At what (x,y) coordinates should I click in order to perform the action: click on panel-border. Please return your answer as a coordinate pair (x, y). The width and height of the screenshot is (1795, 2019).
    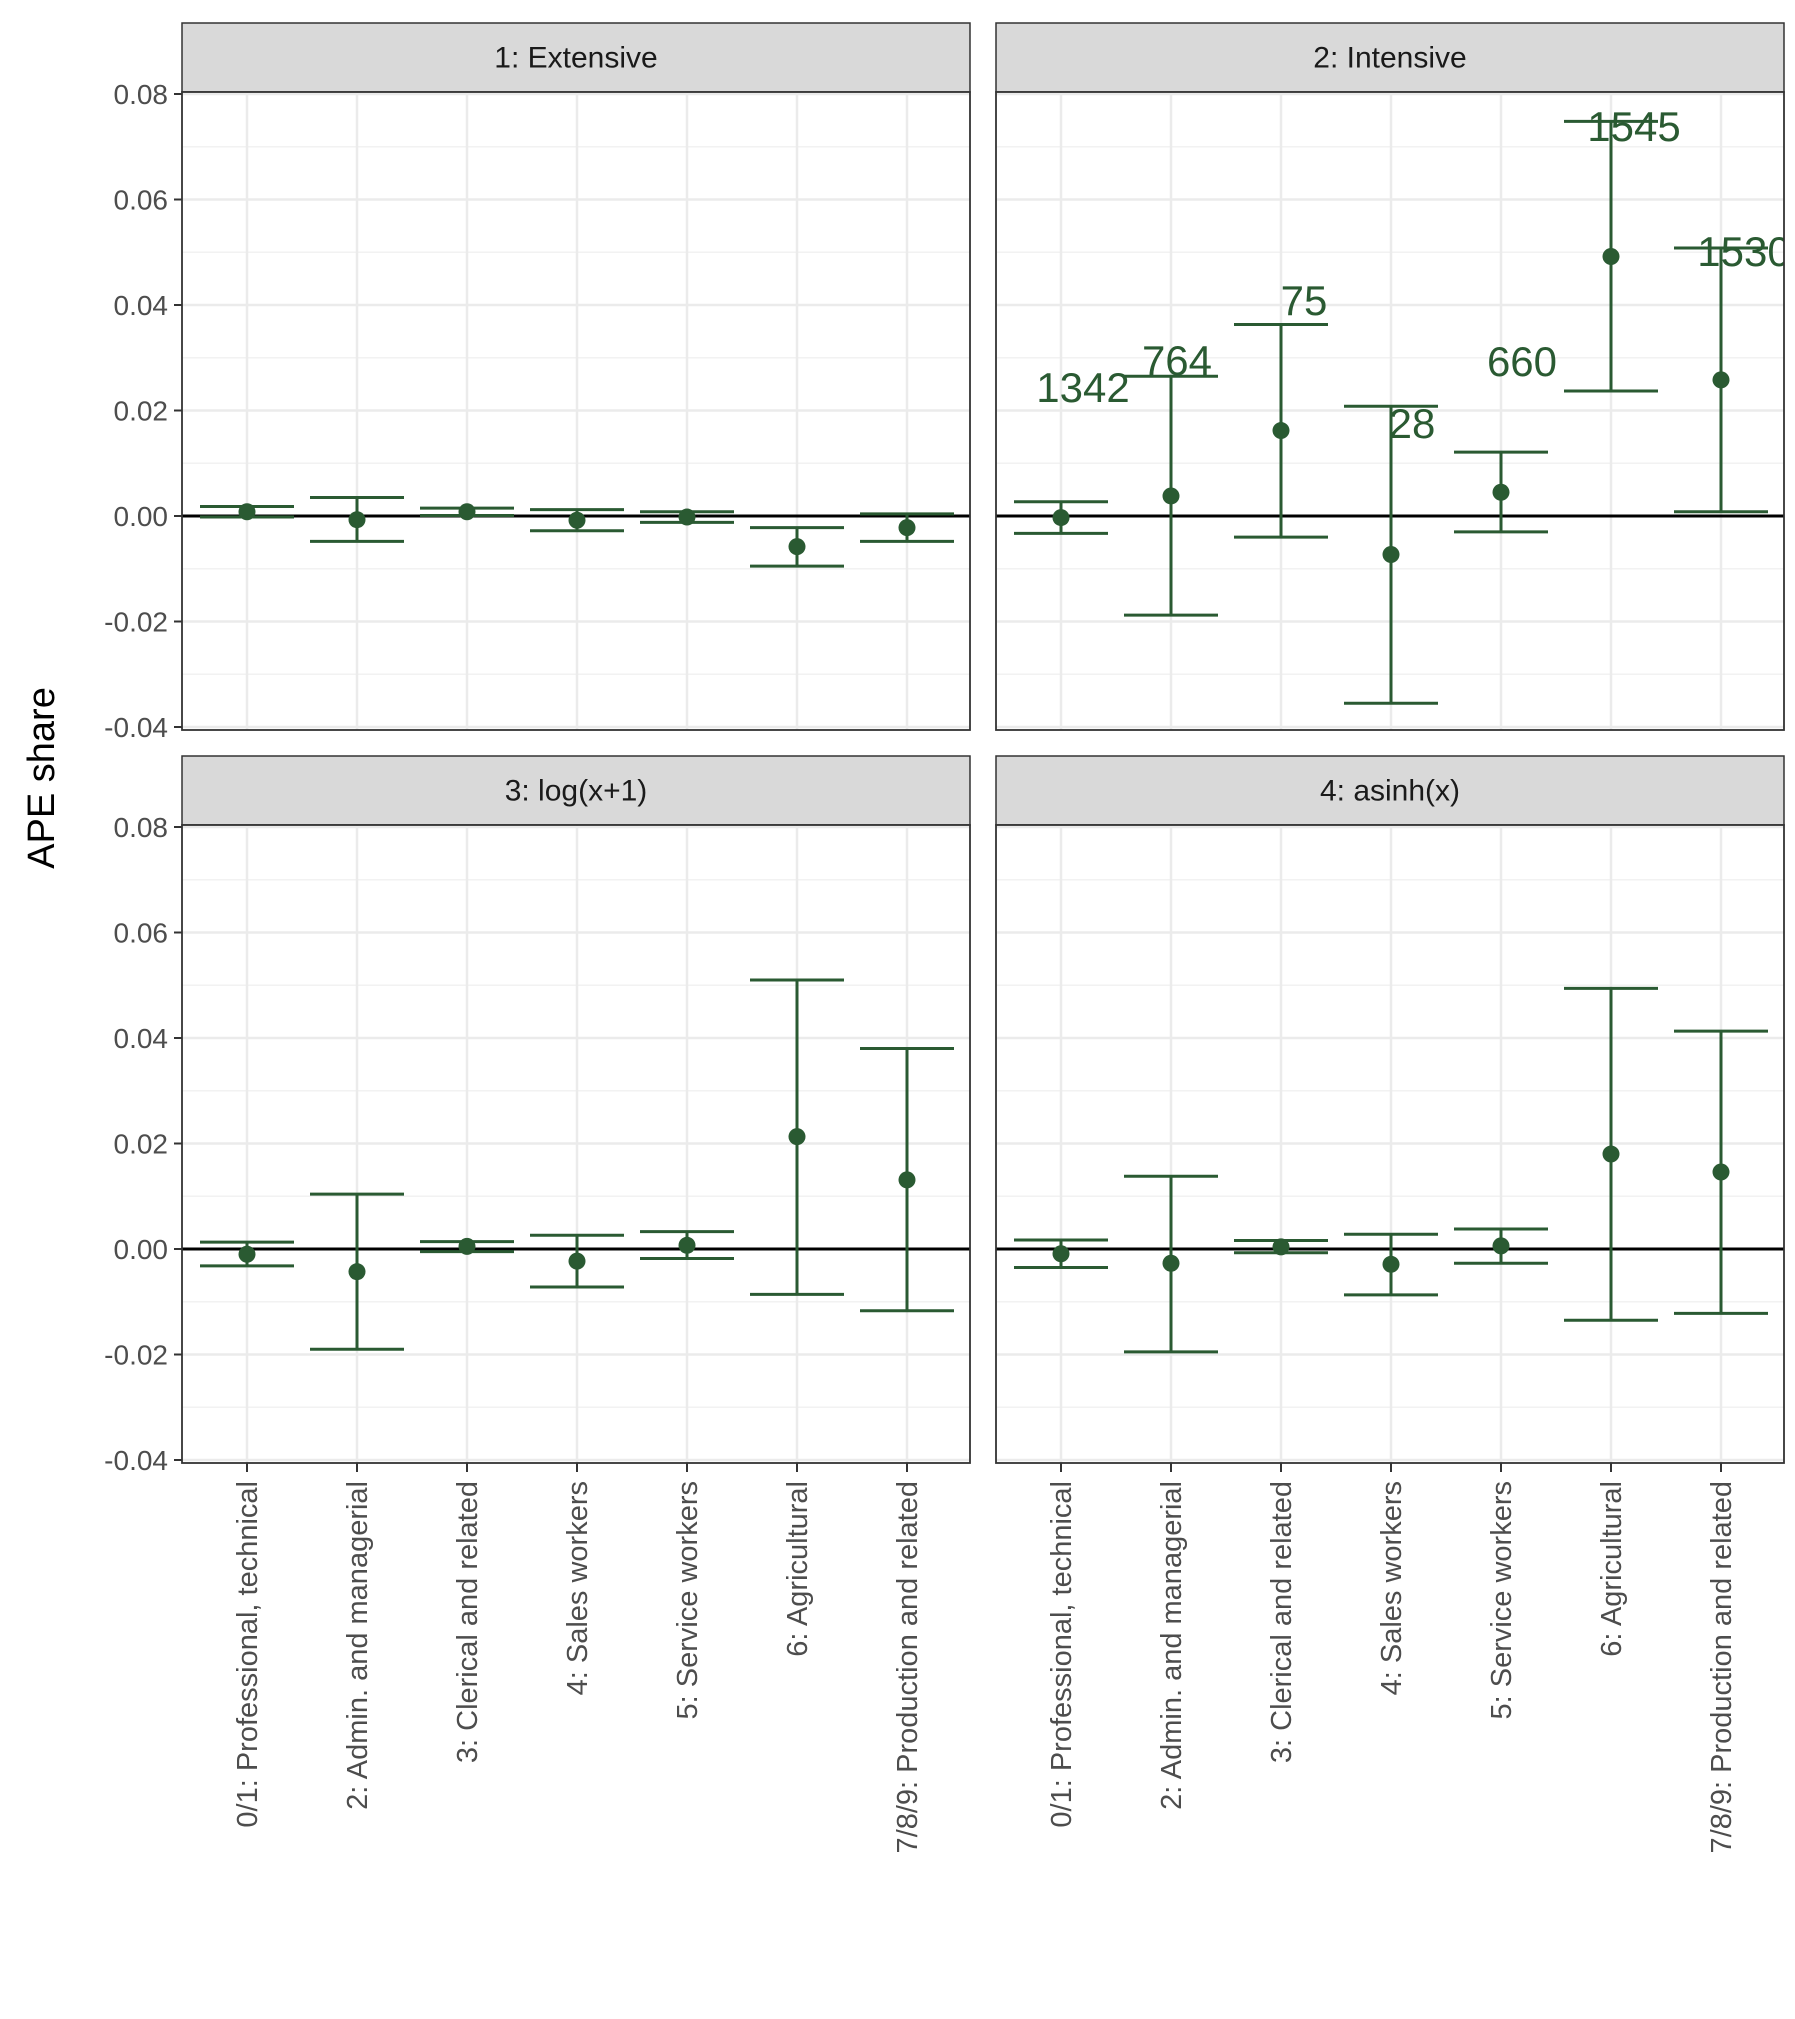
    Looking at the image, I should click on (1390, 411).